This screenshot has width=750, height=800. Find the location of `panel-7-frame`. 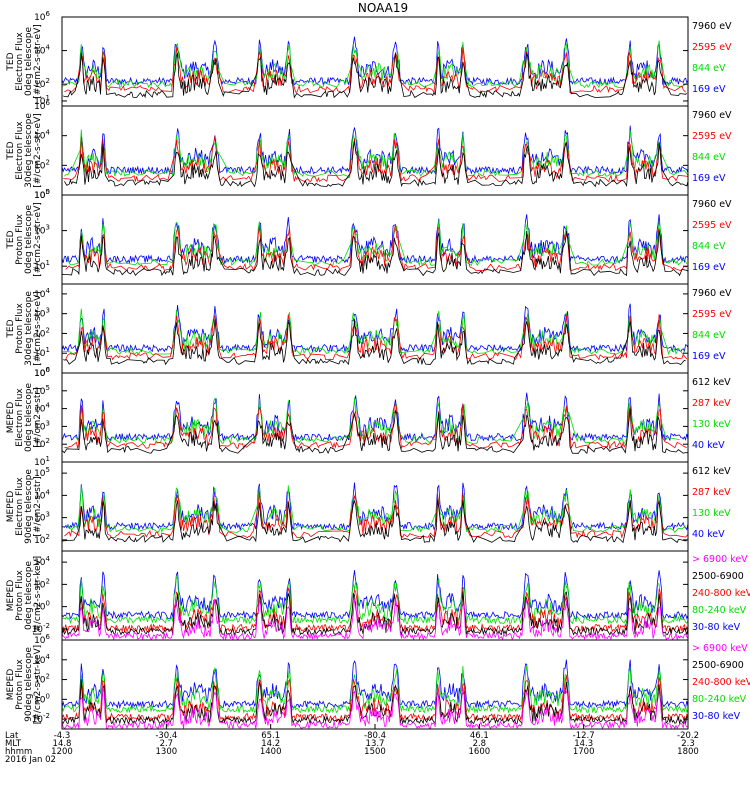

panel-7-frame is located at coordinates (375, 595).